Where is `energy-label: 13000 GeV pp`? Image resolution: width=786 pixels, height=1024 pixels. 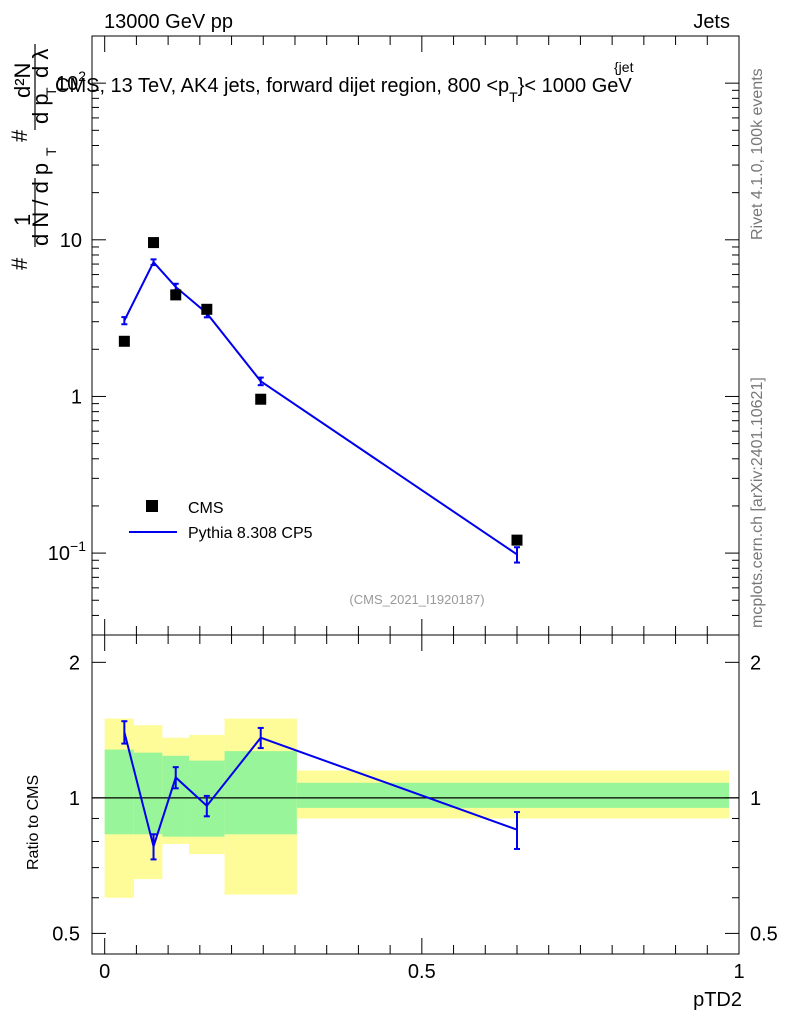
energy-label: 13000 GeV pp is located at coordinates (168, 22).